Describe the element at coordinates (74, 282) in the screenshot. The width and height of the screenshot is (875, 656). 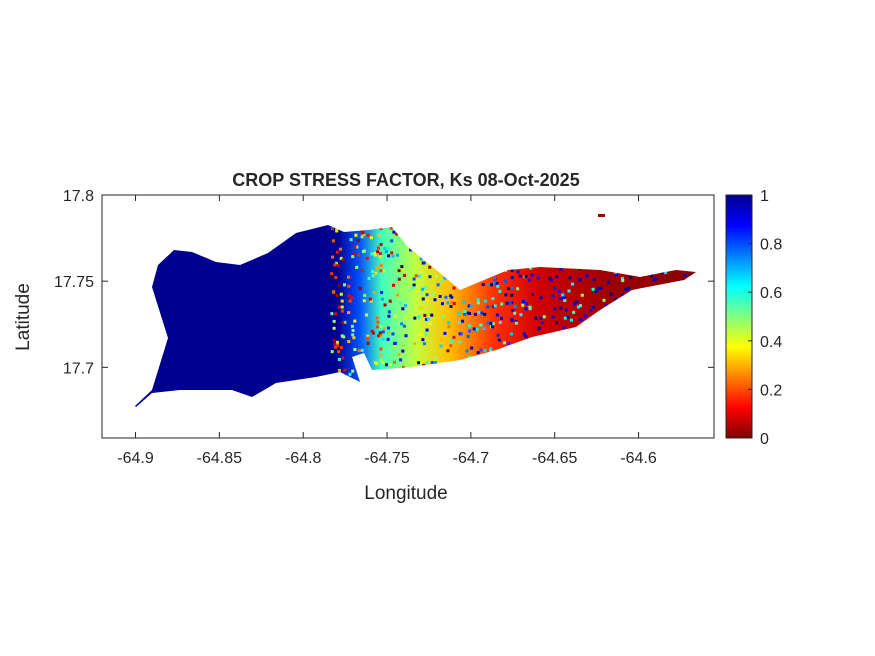
I see `y-tick-label: 17.75` at that location.